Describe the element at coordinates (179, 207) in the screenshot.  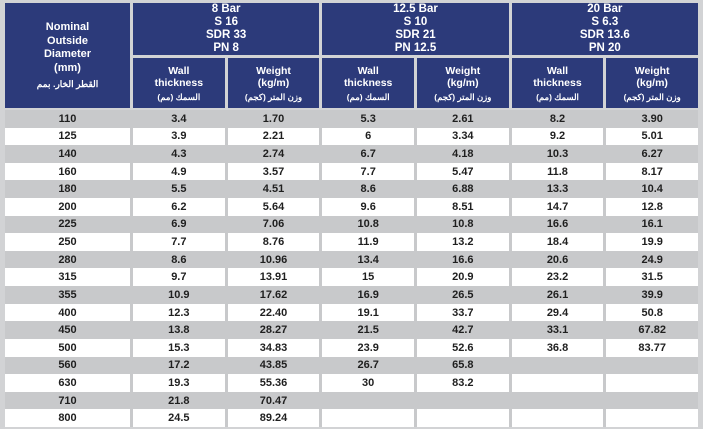
I see `cell-value: 6.2` at that location.